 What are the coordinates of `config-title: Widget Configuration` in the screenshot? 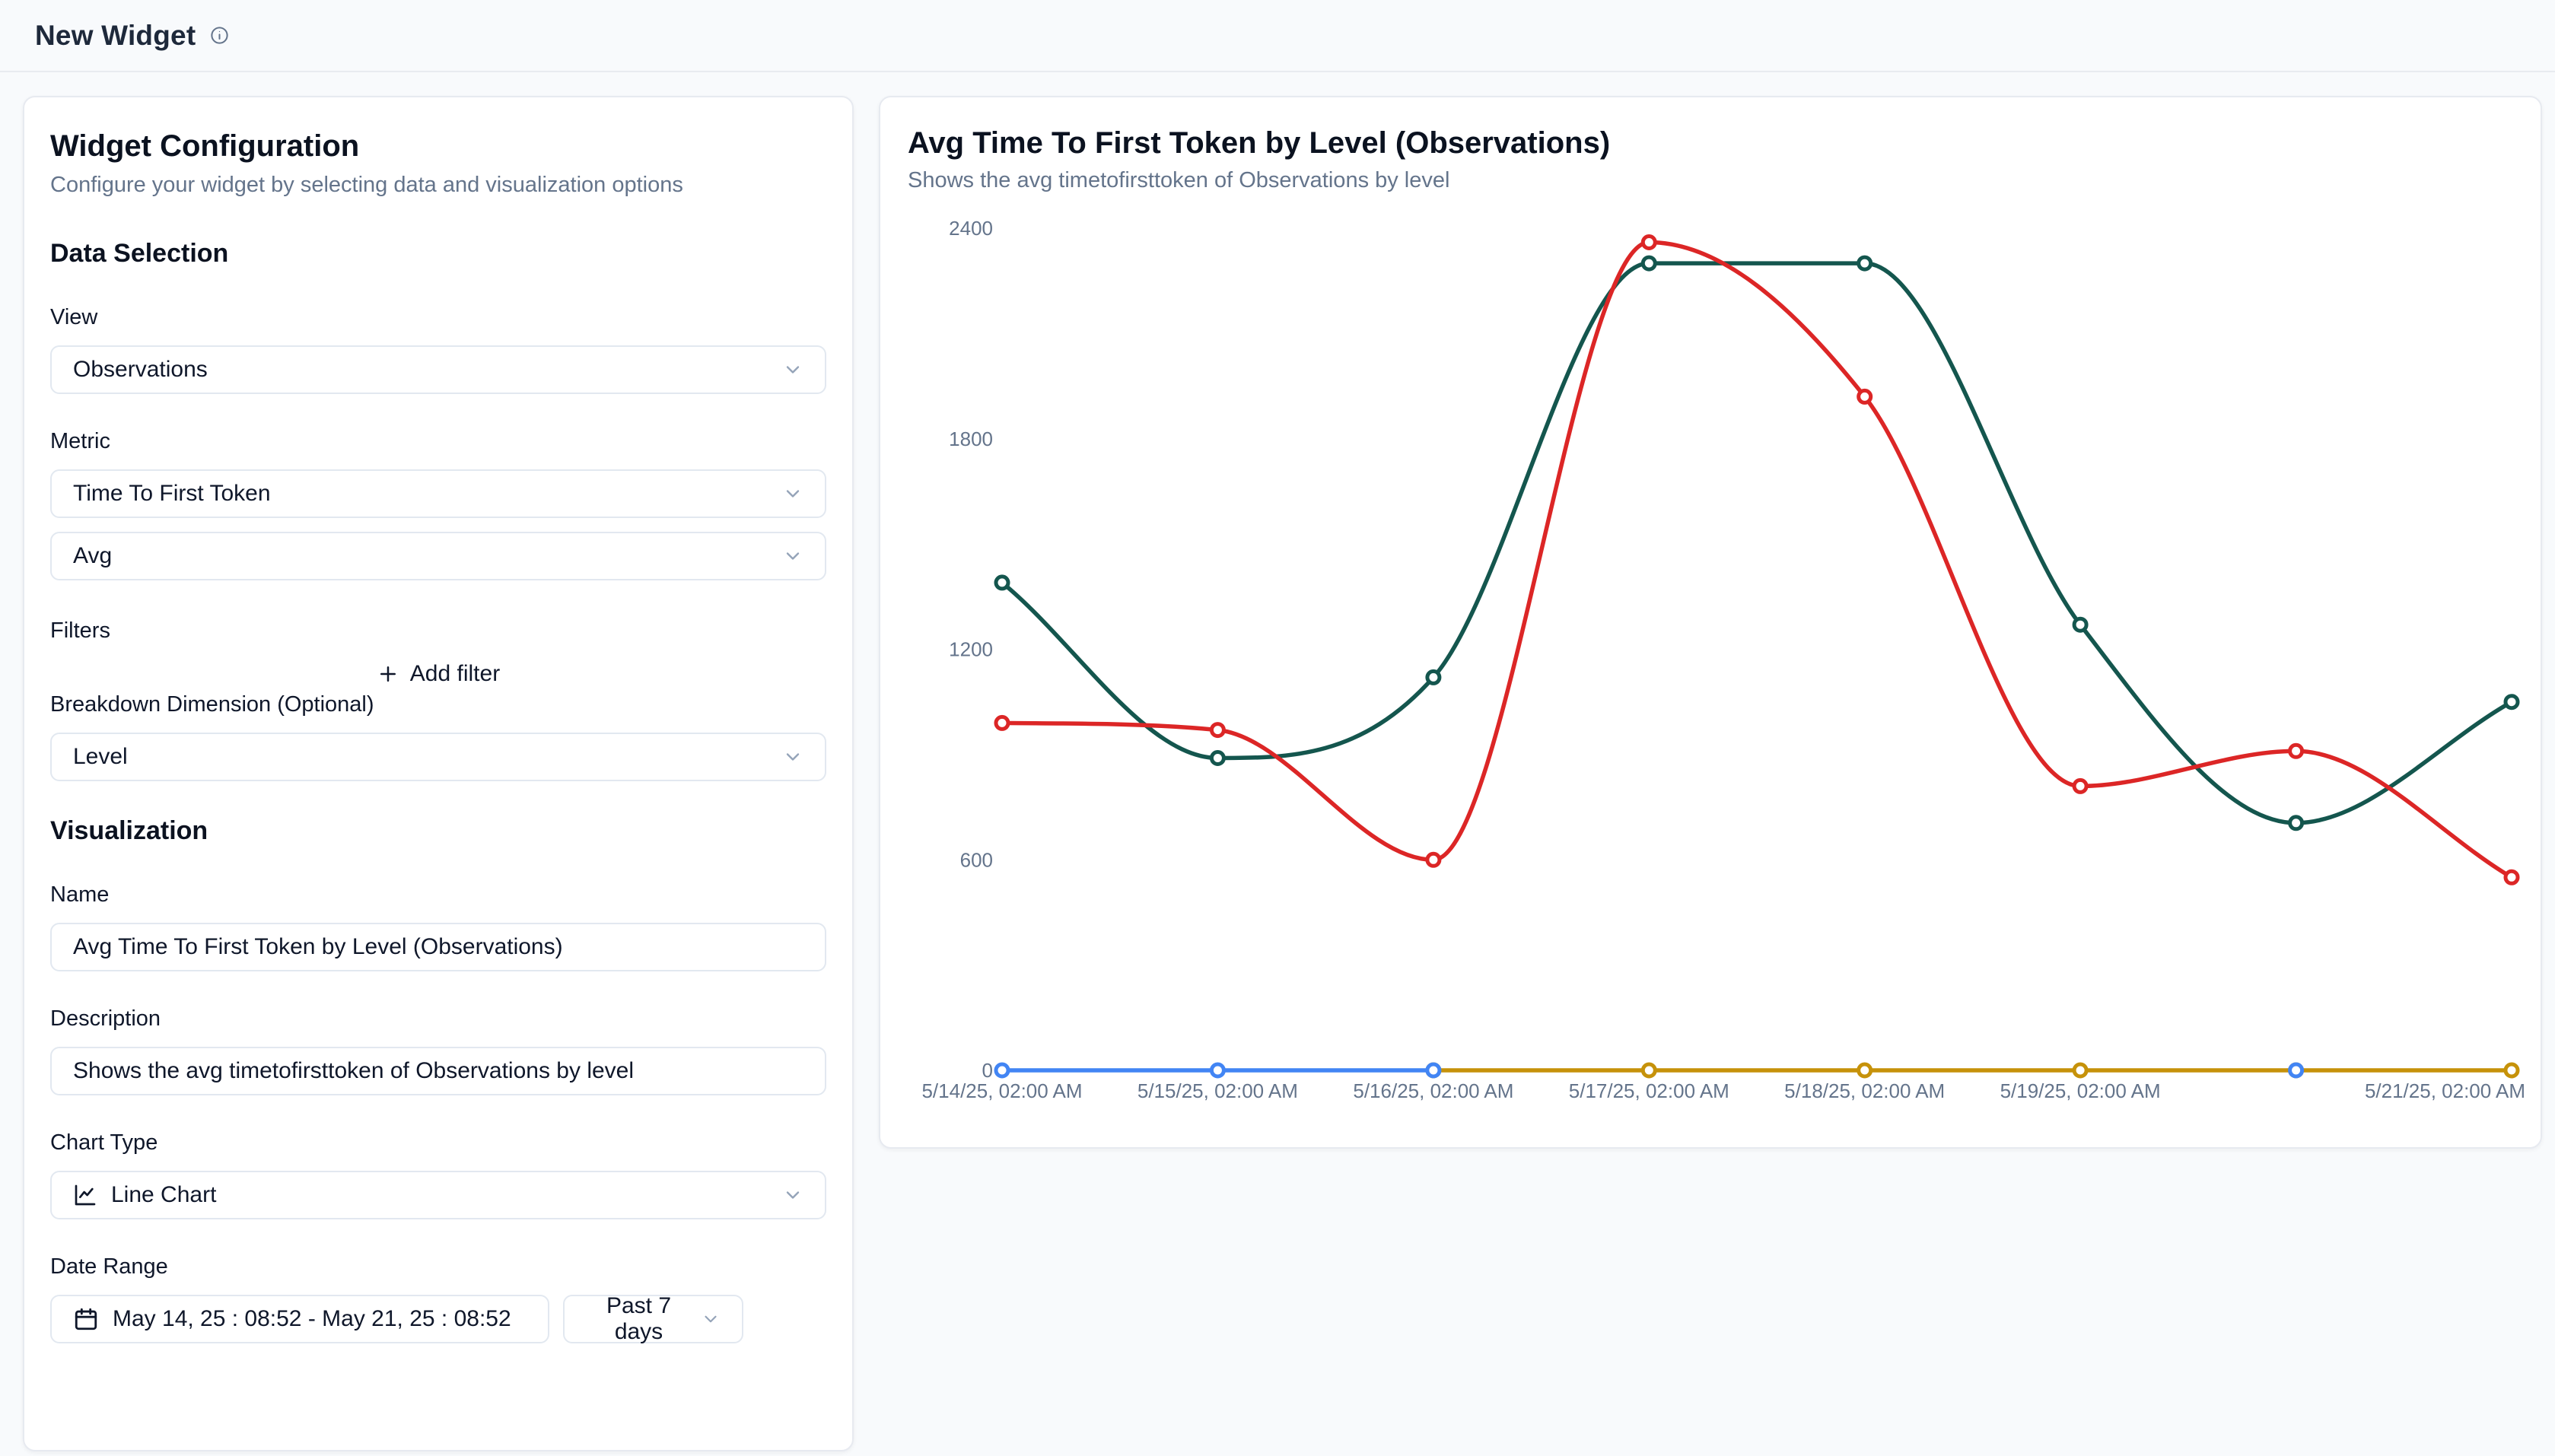 It's located at (205, 146).